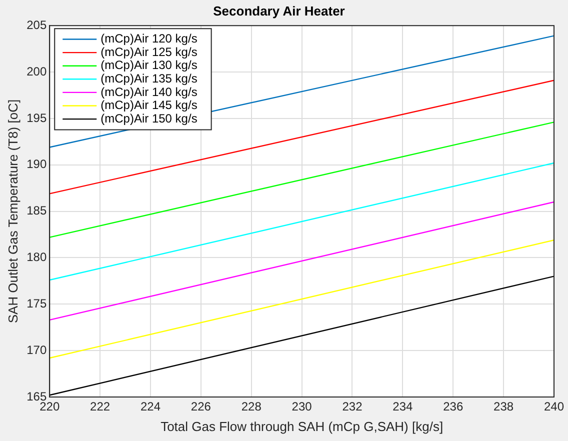 The height and width of the screenshot is (441, 568). What do you see at coordinates (149, 91) in the screenshot?
I see `legend-label: (mCp)Air 140 kg/s` at bounding box center [149, 91].